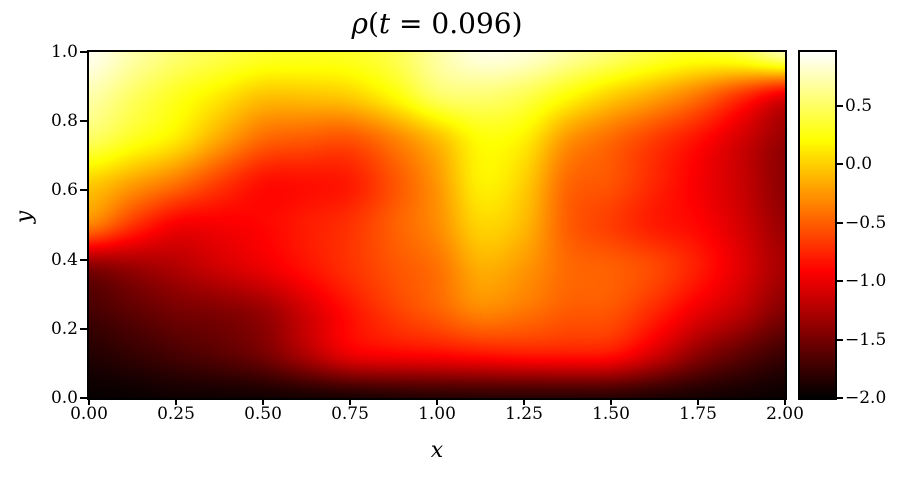  What do you see at coordinates (859, 164) in the screenshot?
I see `colorbar-tick-label: 0.0` at bounding box center [859, 164].